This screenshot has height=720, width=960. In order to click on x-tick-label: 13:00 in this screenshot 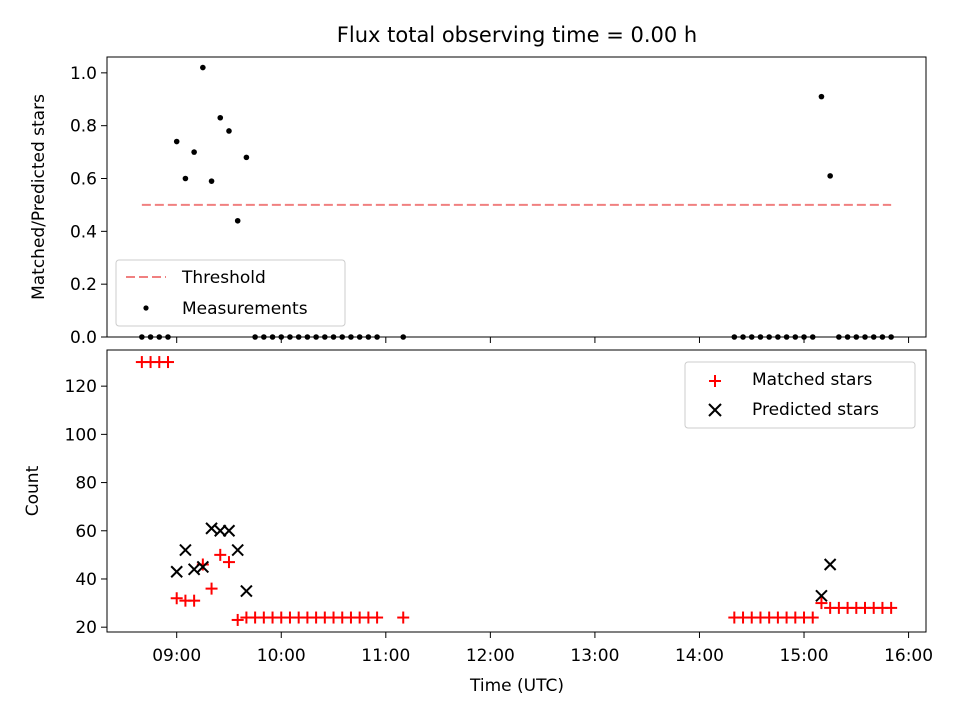, I will do `click(594, 656)`.